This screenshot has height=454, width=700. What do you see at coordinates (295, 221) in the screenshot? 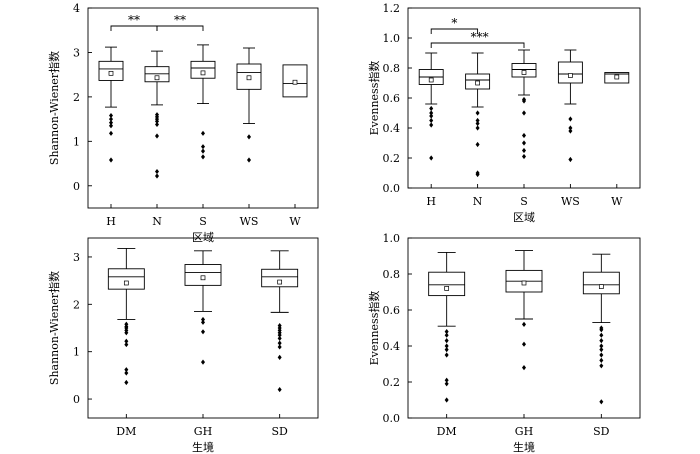
I see `x-tick-label: W` at bounding box center [295, 221].